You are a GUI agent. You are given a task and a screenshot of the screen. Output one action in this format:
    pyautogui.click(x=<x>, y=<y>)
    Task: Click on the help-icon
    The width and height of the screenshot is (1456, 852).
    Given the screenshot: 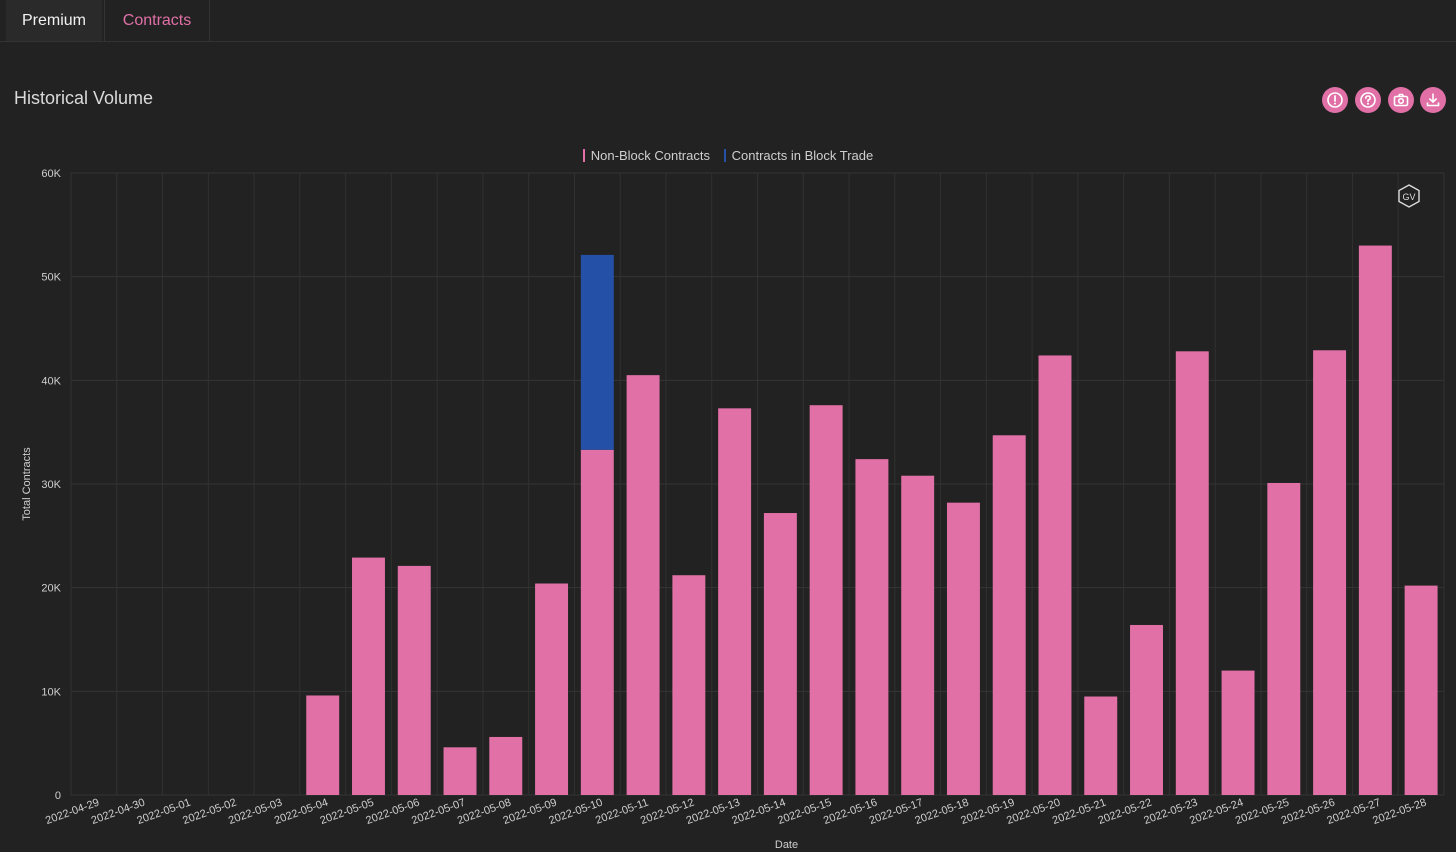 What is the action you would take?
    pyautogui.click(x=1368, y=100)
    